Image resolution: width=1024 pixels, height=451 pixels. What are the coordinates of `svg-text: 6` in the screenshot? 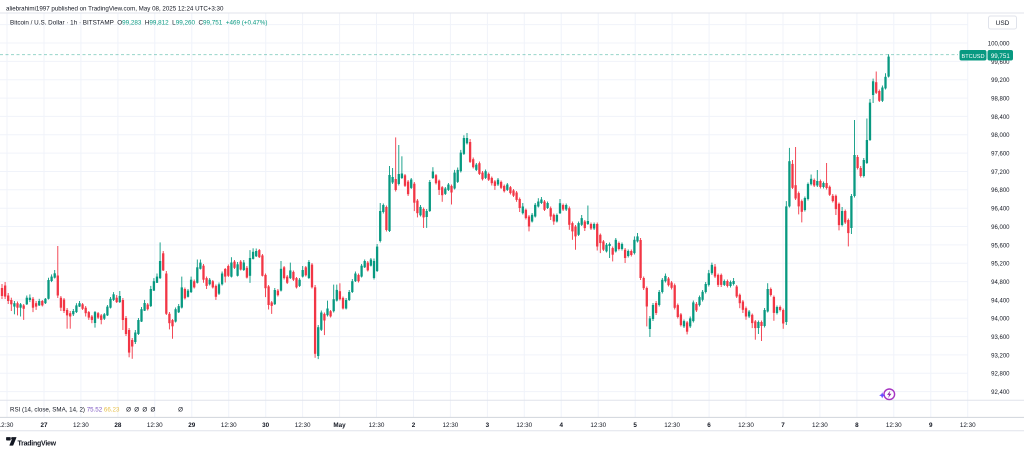 It's located at (709, 425).